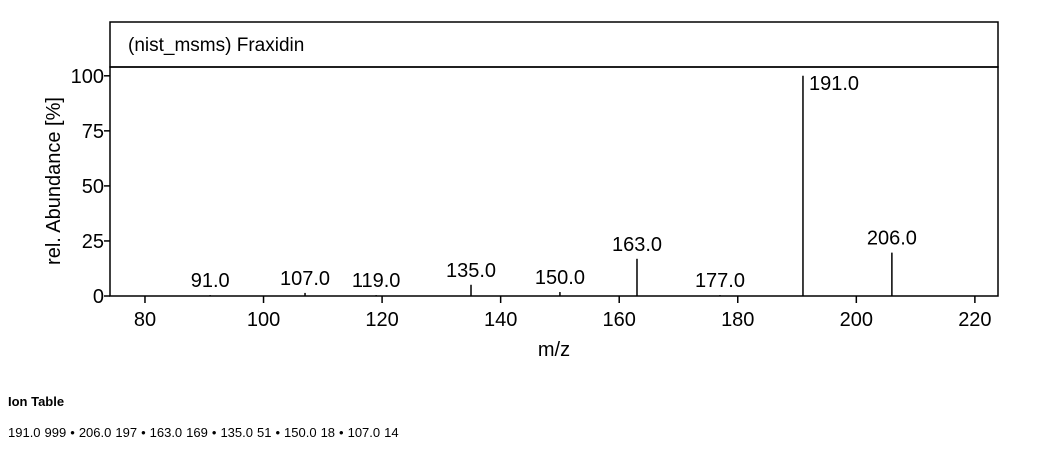 The height and width of the screenshot is (453, 1046). What do you see at coordinates (834, 84) in the screenshot?
I see `peak-label: 191.0` at bounding box center [834, 84].